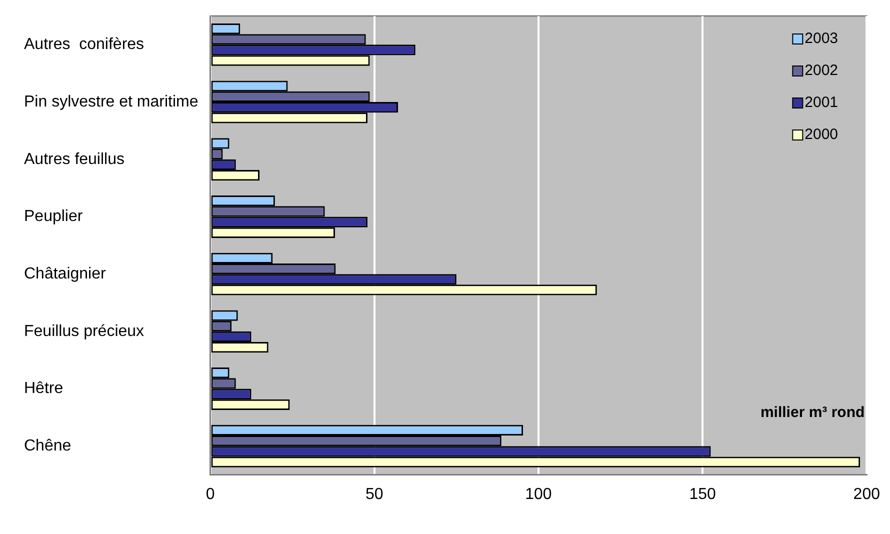 This screenshot has width=890, height=534. I want to click on legend-label: 2001, so click(821, 103).